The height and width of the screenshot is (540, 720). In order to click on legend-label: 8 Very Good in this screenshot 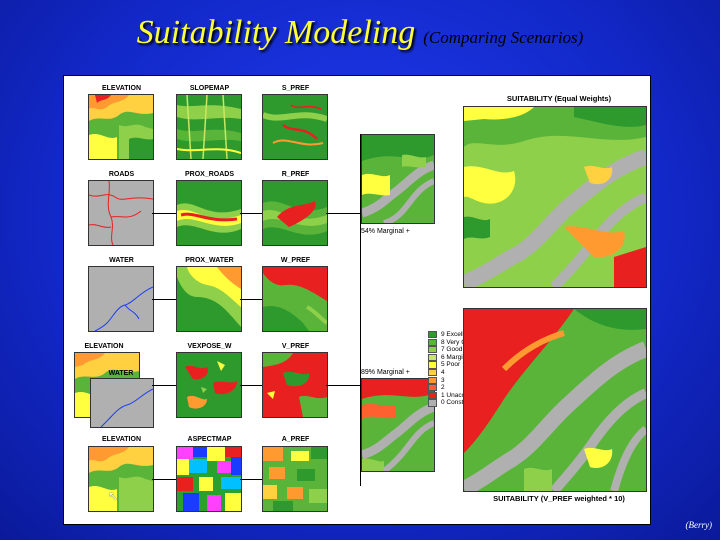, I will do `click(459, 342)`.